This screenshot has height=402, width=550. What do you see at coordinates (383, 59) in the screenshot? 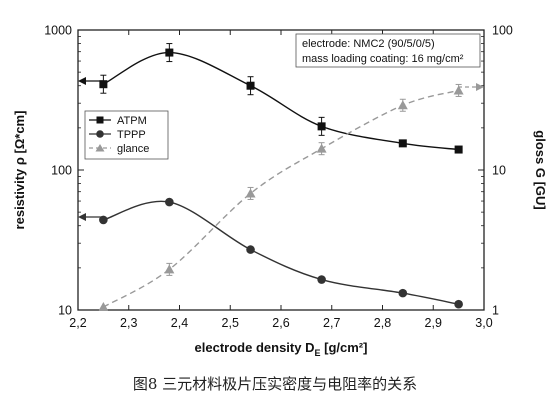
I see `annotation-line-2: mass loading coating: 16 mg/cm²` at bounding box center [383, 59].